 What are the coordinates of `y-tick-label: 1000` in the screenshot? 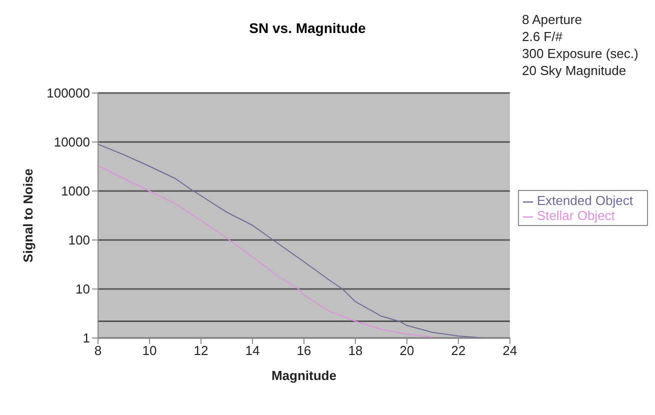 It's located at (75, 191).